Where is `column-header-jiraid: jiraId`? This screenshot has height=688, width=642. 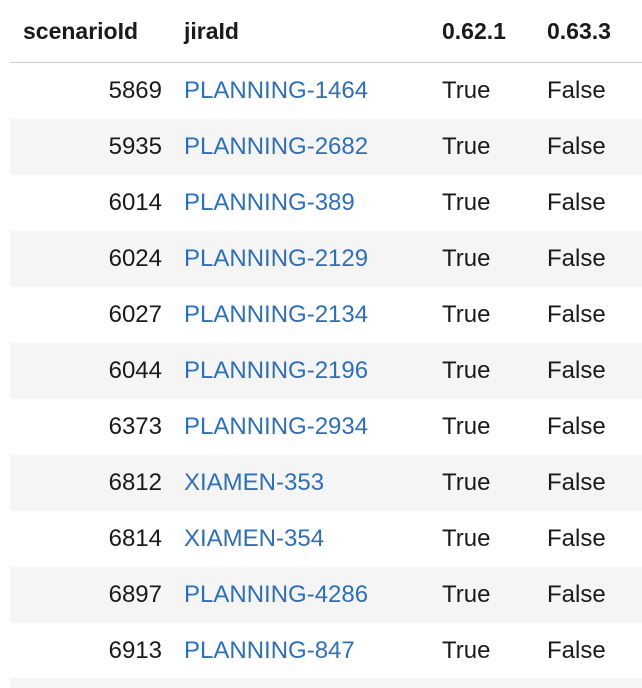 column-header-jiraid: jiraId is located at coordinates (301, 31).